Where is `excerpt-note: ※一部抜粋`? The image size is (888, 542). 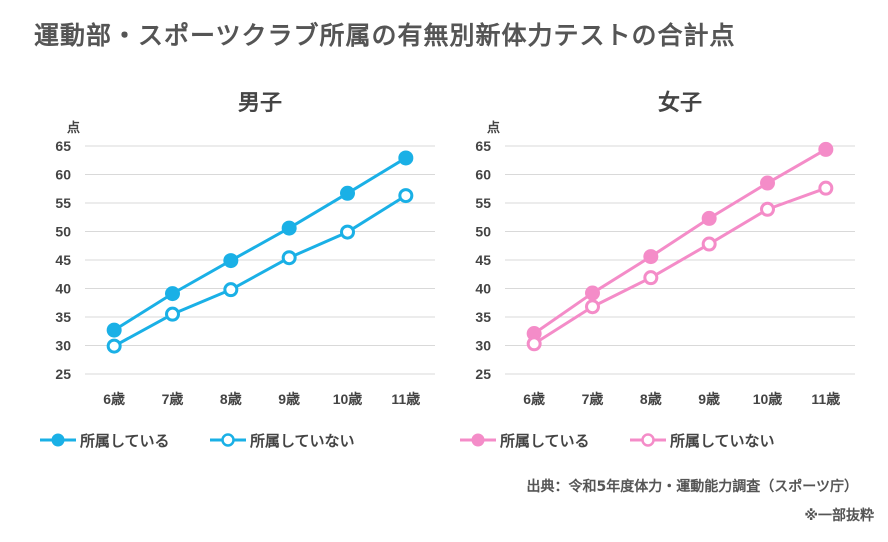
excerpt-note: ※一部抜粋 is located at coordinates (839, 516).